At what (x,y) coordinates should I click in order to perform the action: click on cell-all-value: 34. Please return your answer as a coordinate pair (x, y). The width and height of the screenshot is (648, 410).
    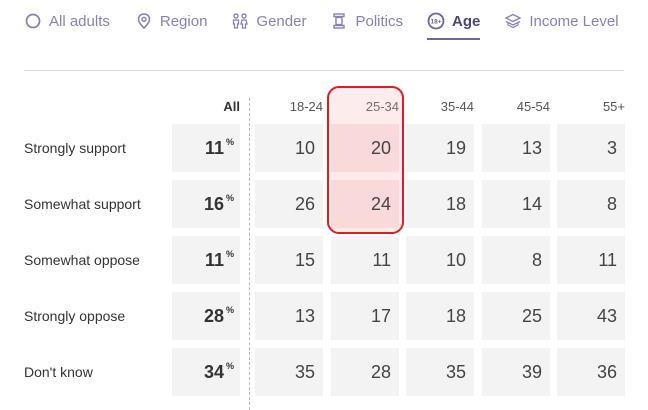
    Looking at the image, I should click on (213, 371).